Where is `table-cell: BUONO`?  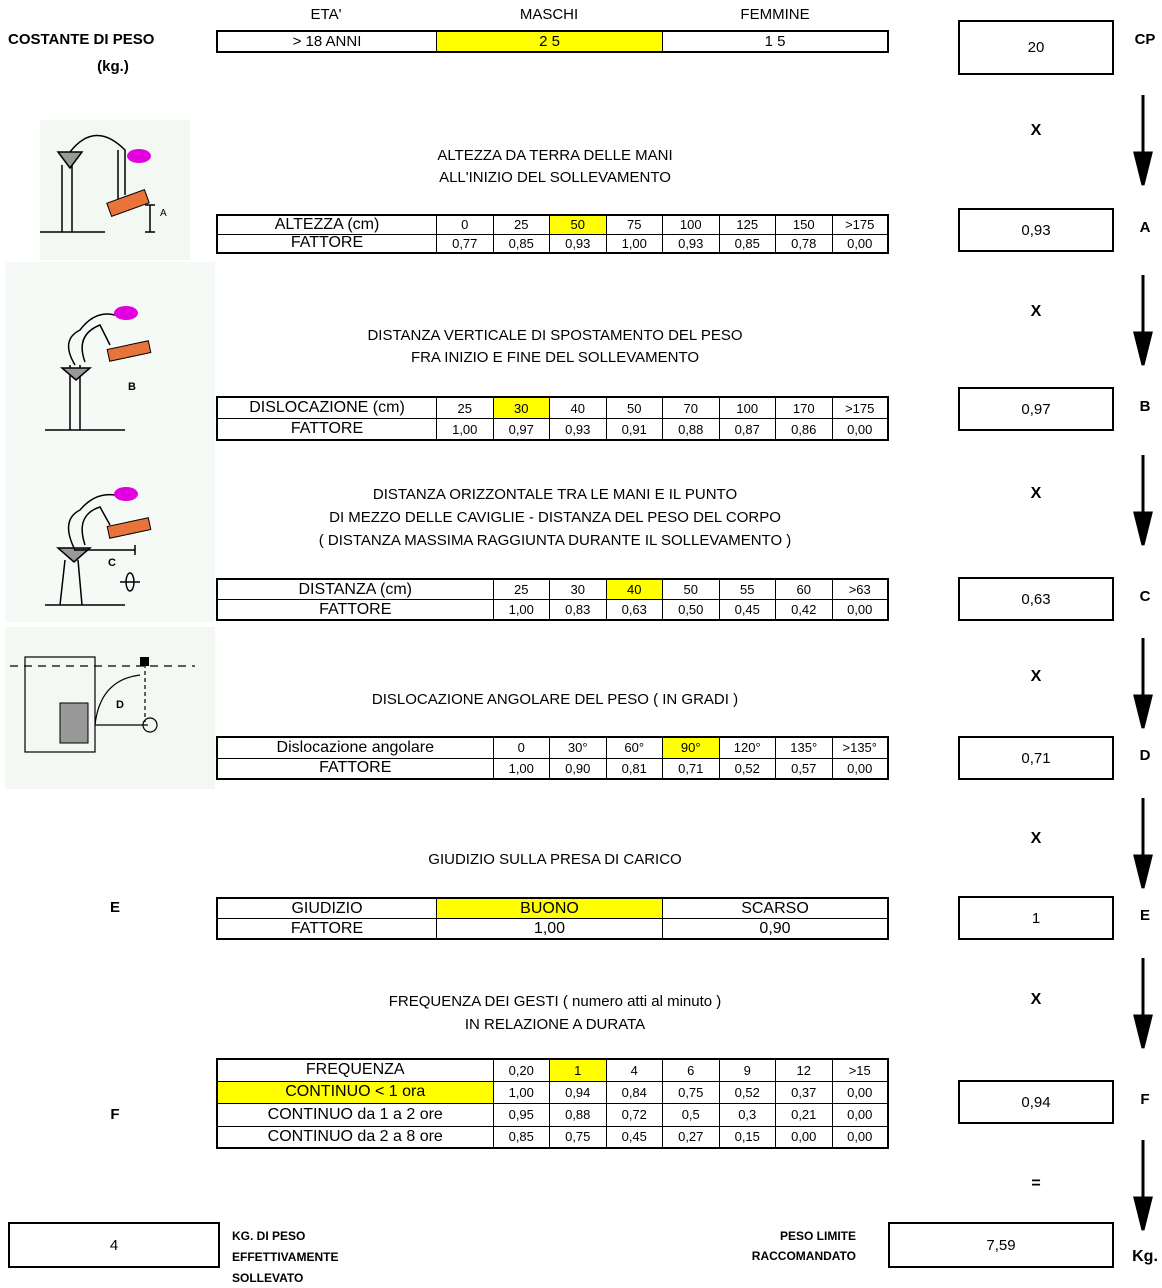 table-cell: BUONO is located at coordinates (549, 908).